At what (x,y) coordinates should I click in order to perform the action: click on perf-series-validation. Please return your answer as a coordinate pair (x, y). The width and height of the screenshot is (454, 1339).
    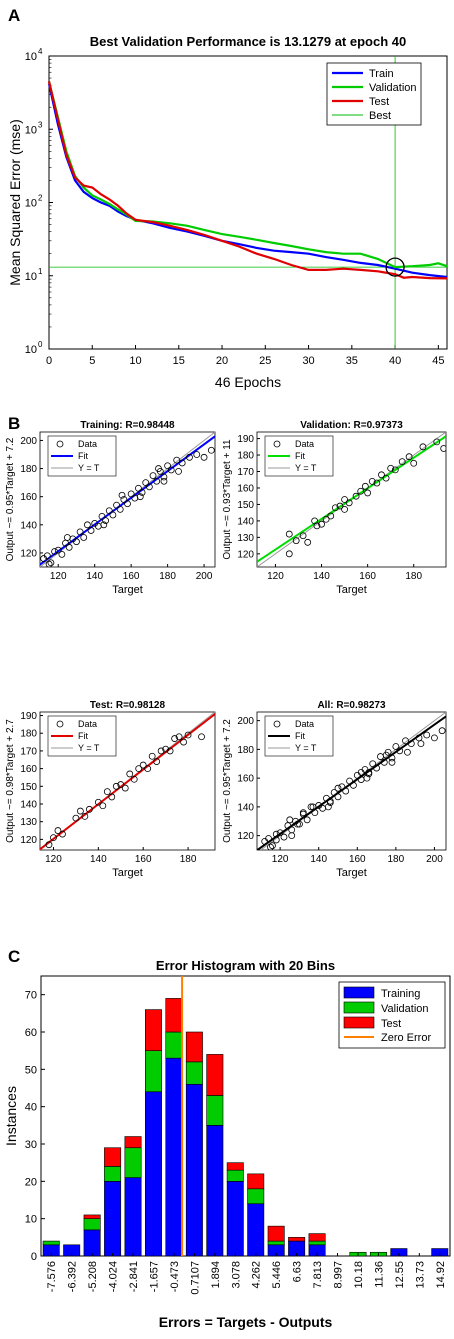
    Looking at the image, I should click on (247, 175).